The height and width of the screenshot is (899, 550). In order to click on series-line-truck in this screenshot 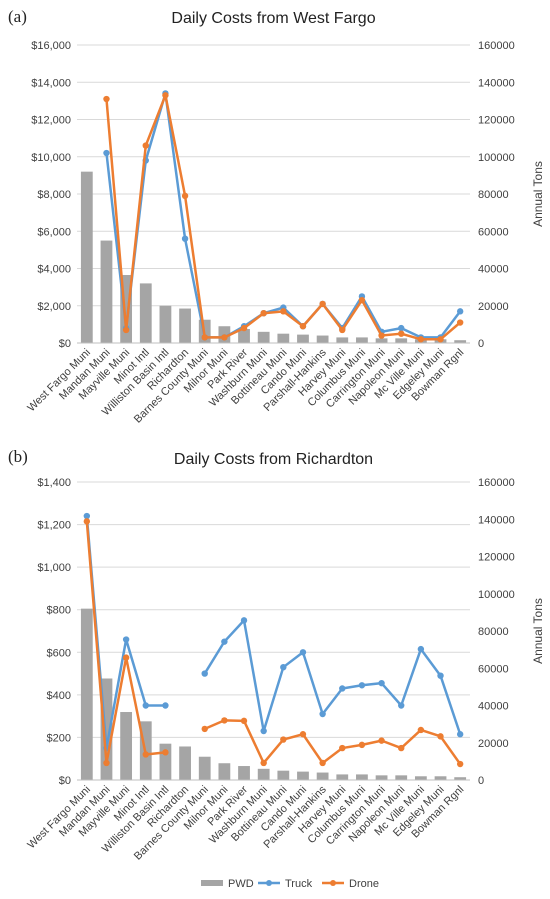, I will do `click(332, 677)`.